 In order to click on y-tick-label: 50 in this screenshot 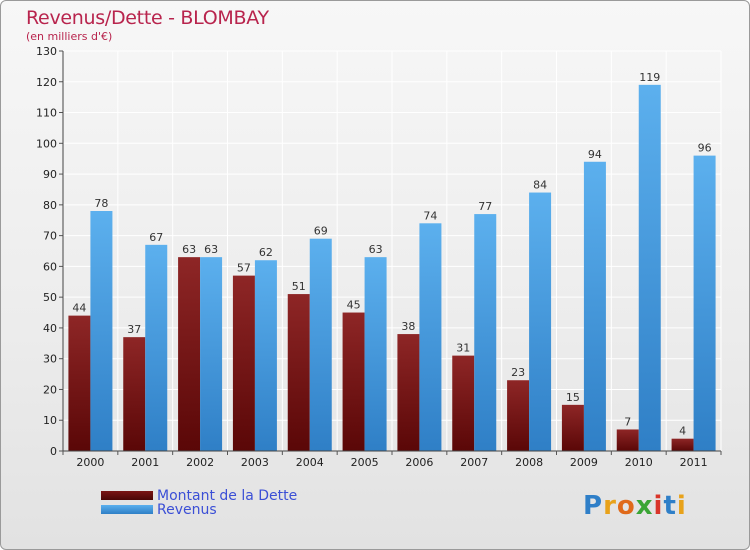, I will do `click(50, 297)`.